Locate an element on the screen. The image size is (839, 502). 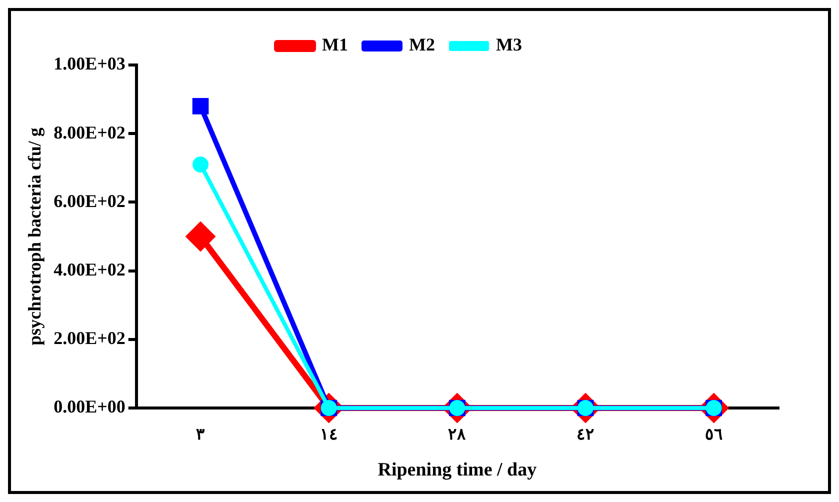
y-tick-label: 6.00E+02 is located at coordinates (90, 200).